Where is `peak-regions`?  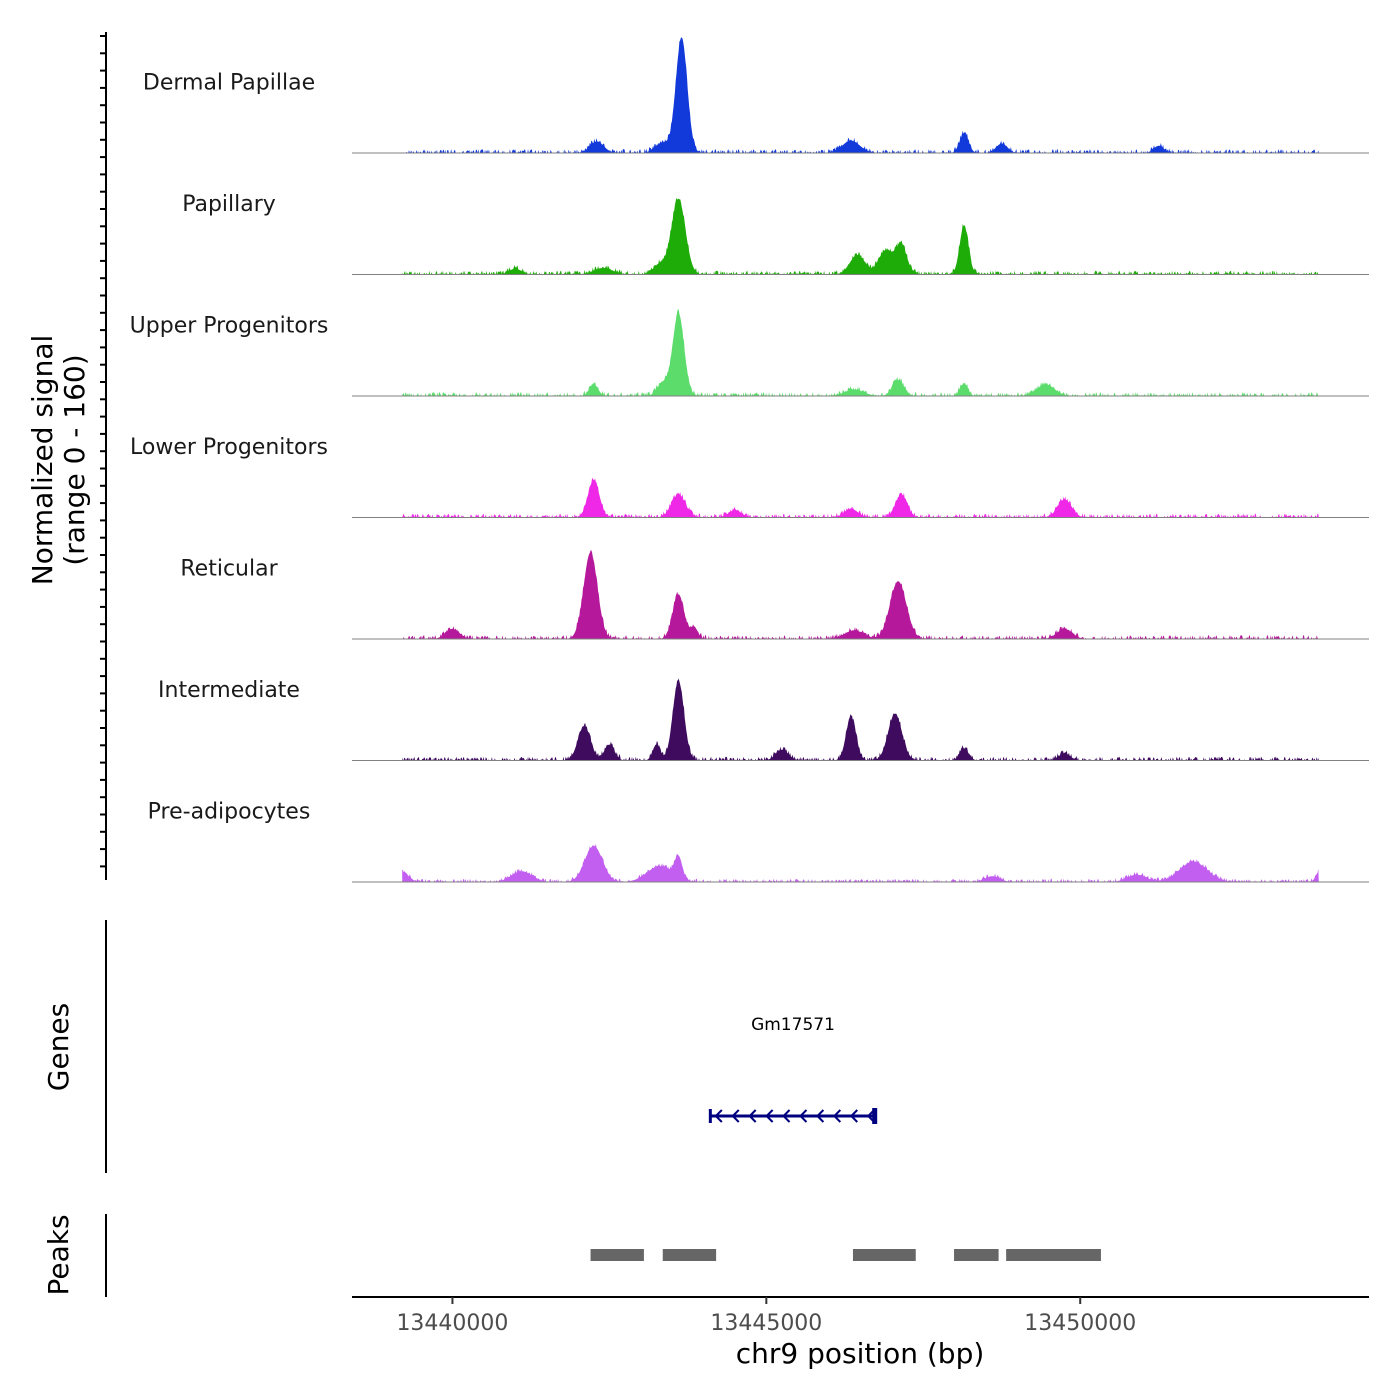 peak-regions is located at coordinates (845, 1255).